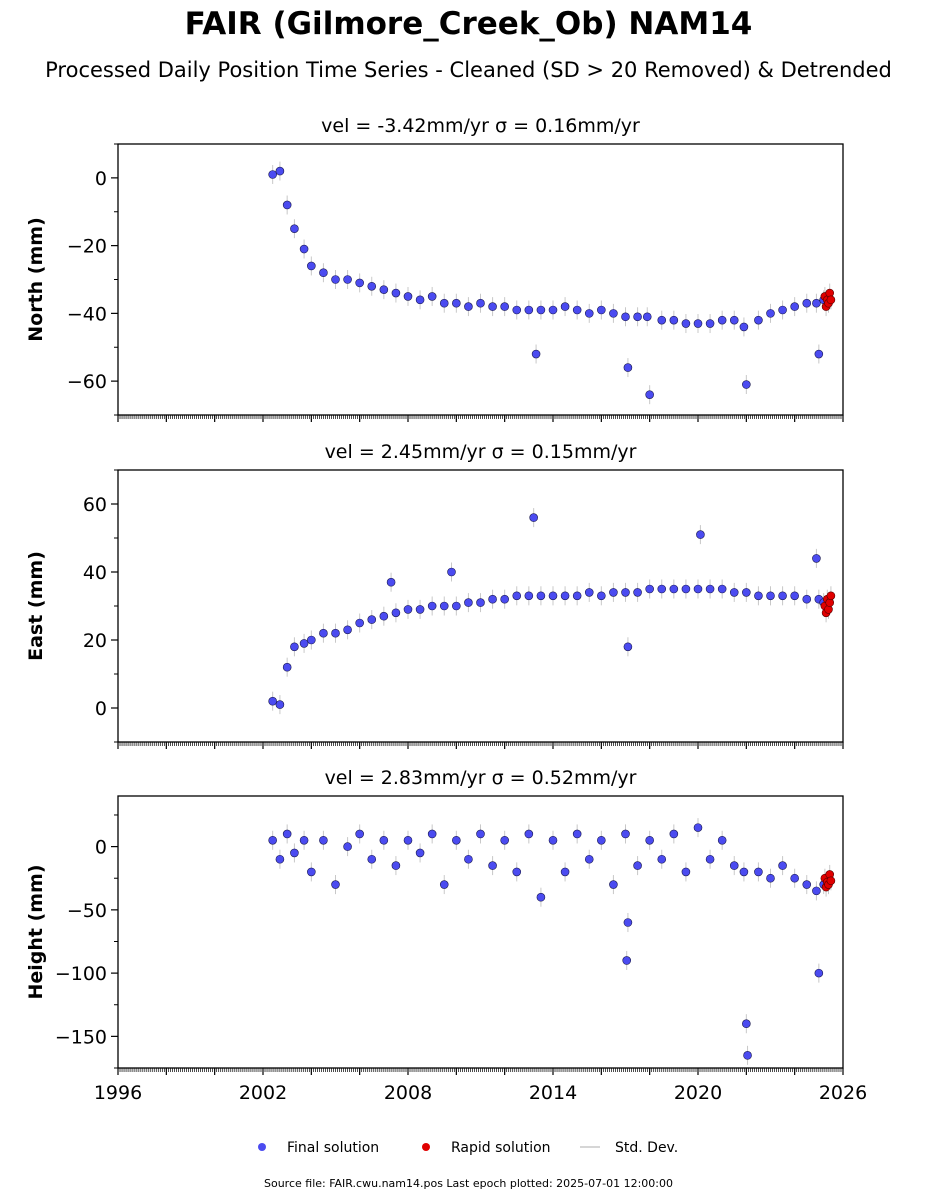  What do you see at coordinates (333, 1148) in the screenshot?
I see `legend-label: Final solution` at bounding box center [333, 1148].